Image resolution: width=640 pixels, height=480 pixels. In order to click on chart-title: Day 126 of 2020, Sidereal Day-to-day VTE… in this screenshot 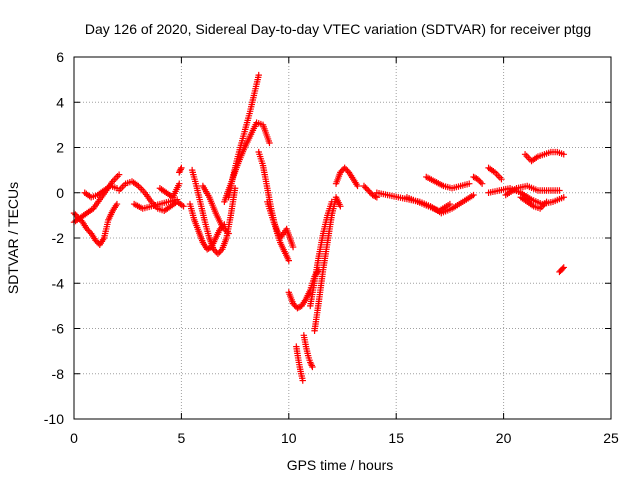, I will do `click(338, 29)`.